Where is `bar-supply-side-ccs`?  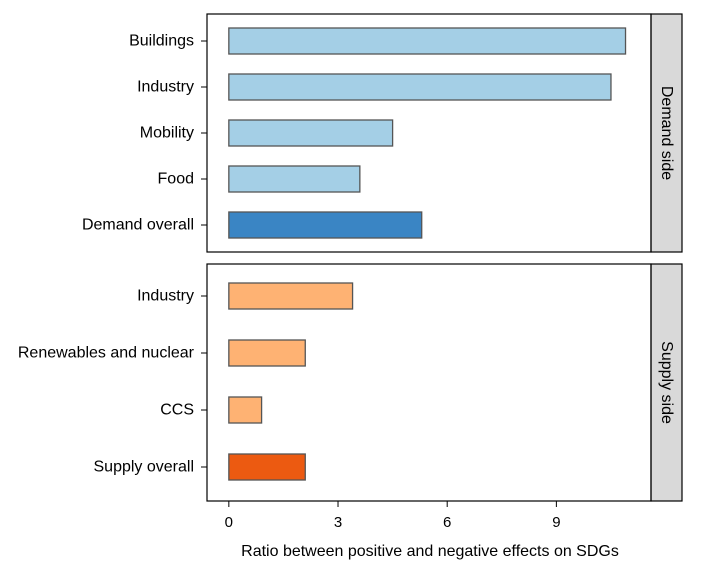
bar-supply-side-ccs is located at coordinates (245, 410).